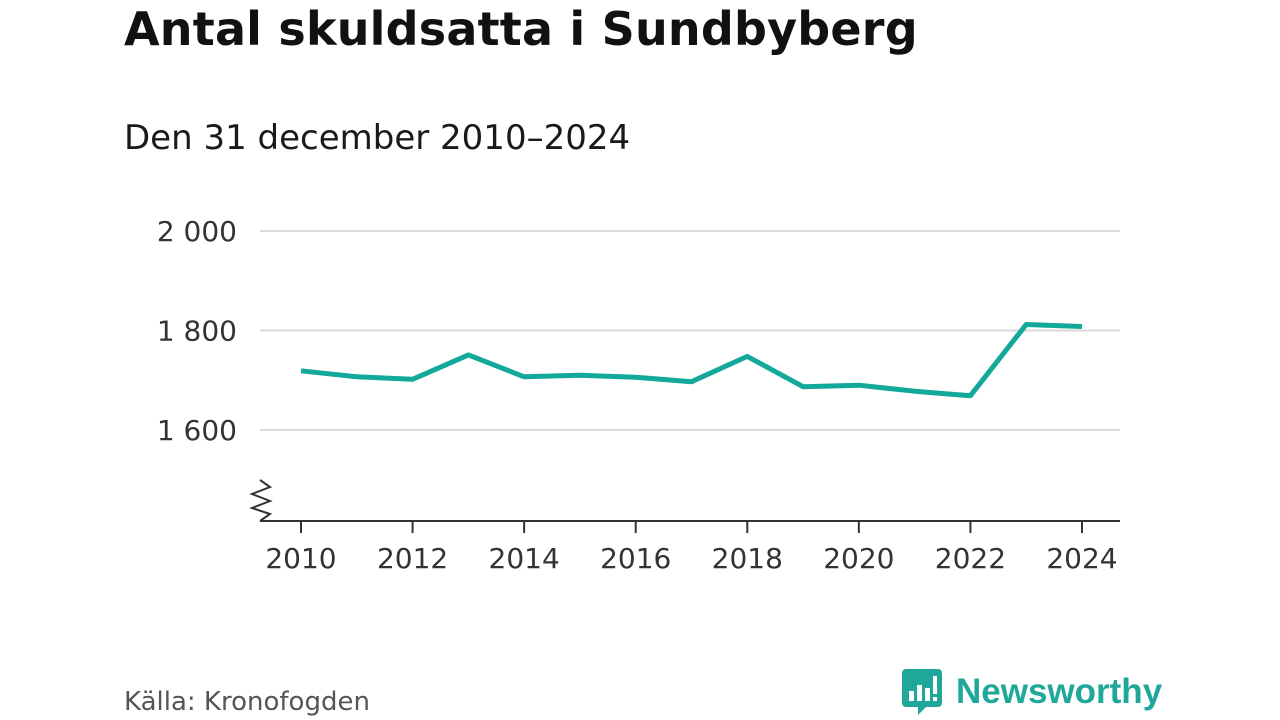  Describe the element at coordinates (935, 699) in the screenshot. I see `logo-dot` at that location.